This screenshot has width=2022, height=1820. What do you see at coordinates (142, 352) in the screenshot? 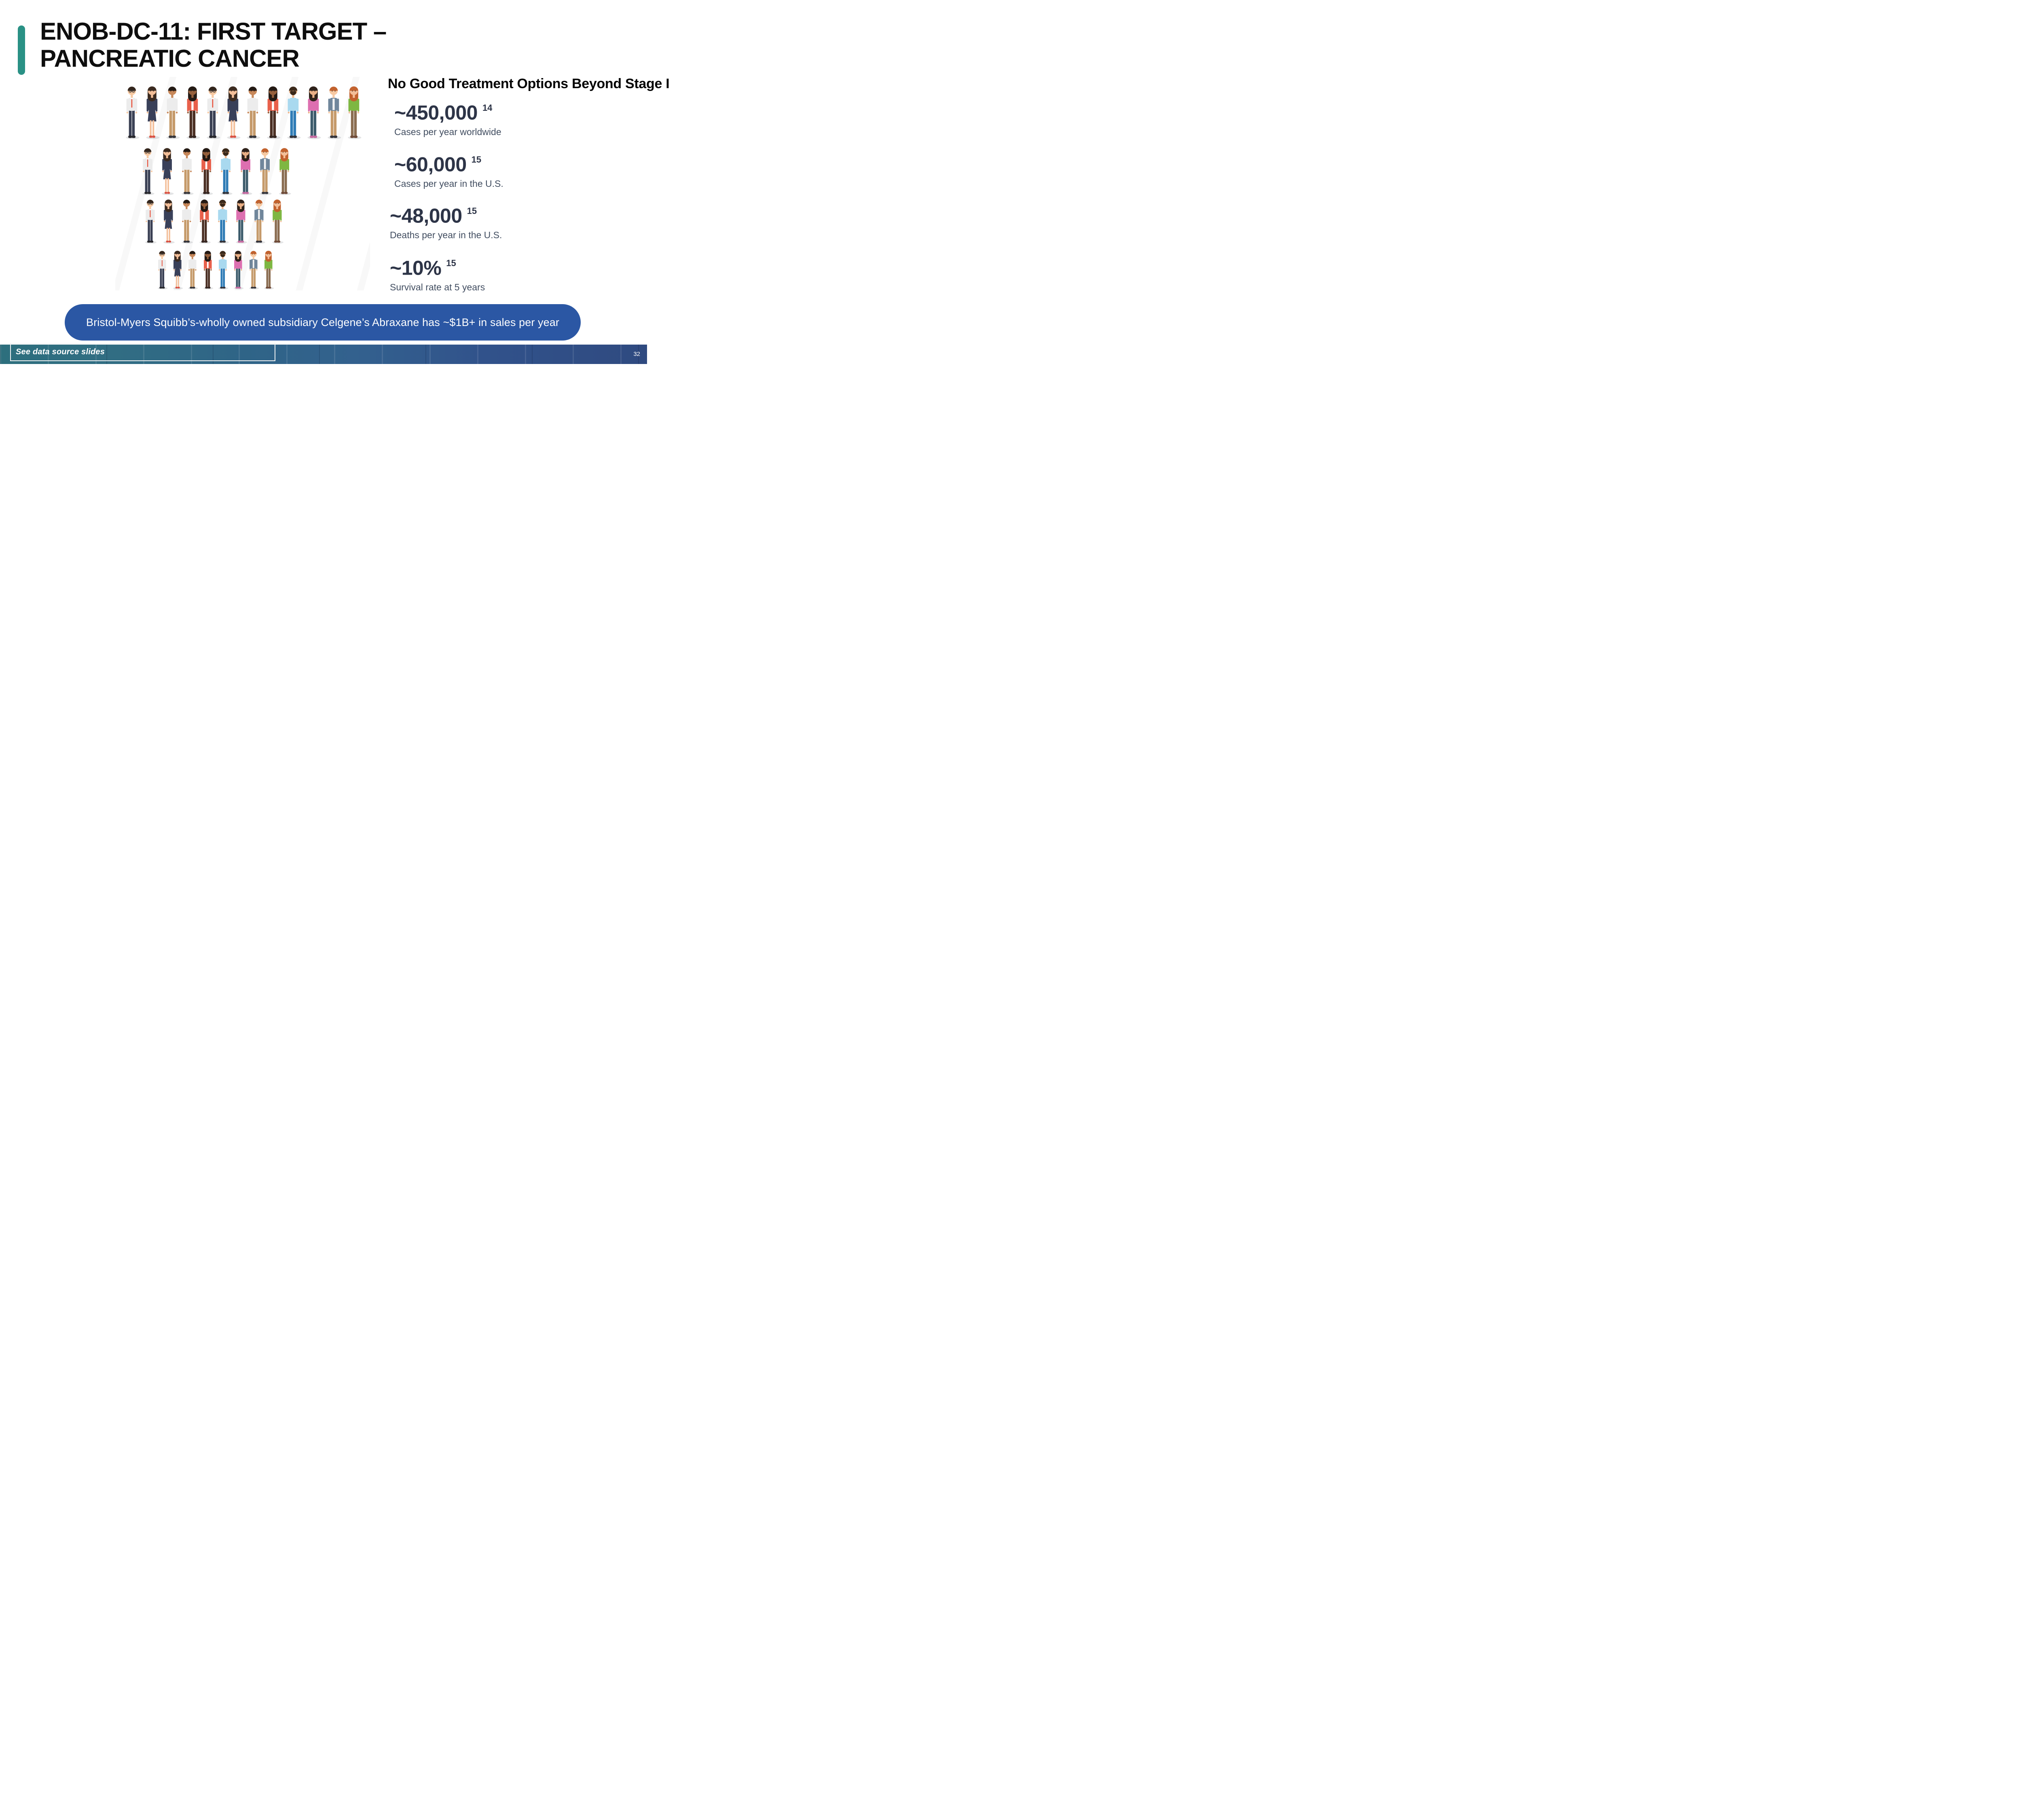
I see `data-source-note-box: See data source slides` at bounding box center [142, 352].